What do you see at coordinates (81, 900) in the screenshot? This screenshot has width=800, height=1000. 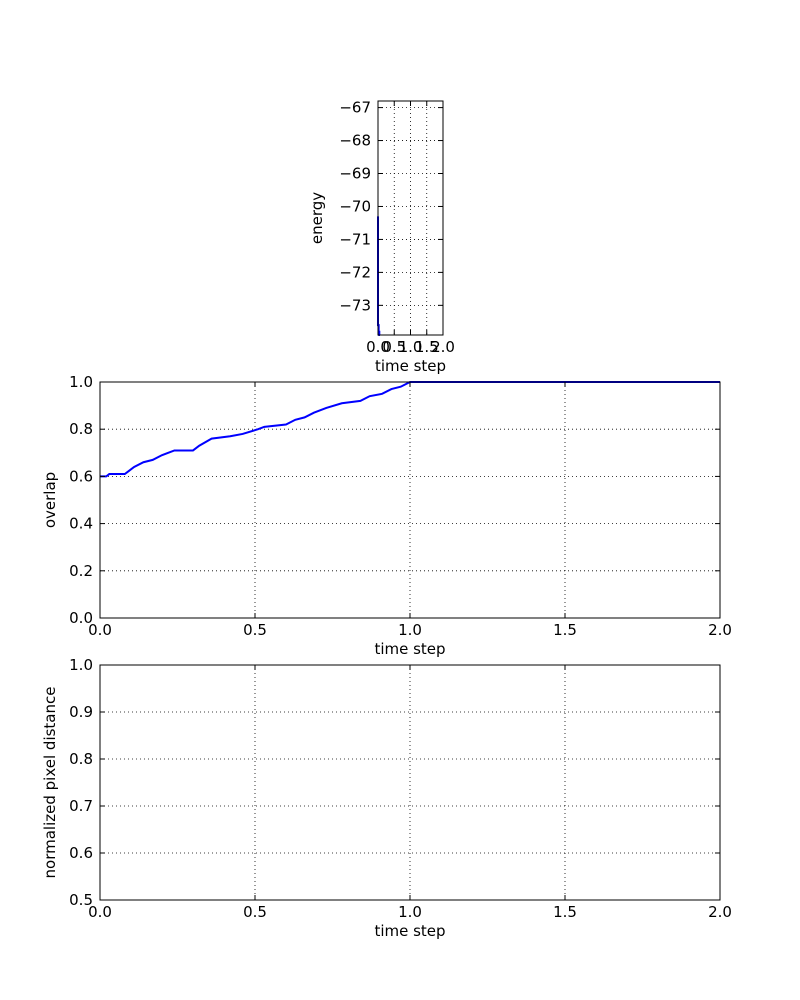 I see `distance-ytick-label: 0.5` at bounding box center [81, 900].